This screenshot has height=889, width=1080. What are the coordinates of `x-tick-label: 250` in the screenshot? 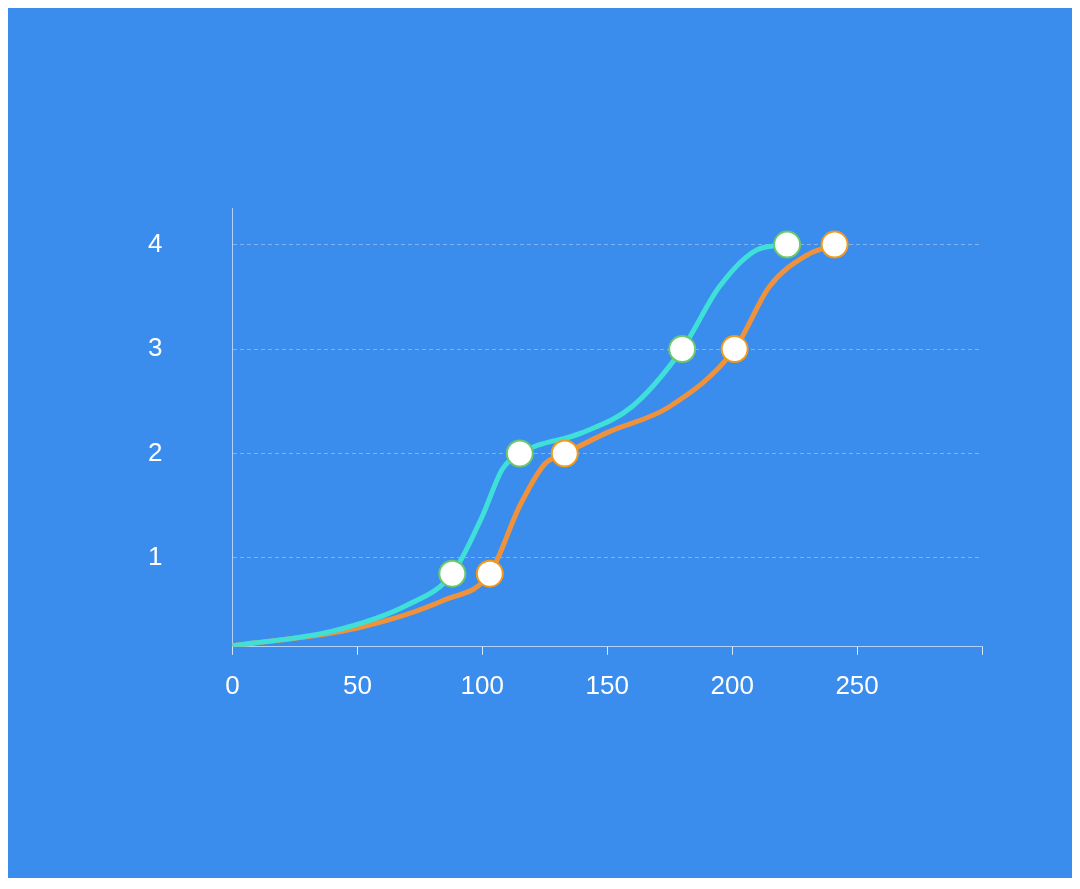 It's located at (857, 684).